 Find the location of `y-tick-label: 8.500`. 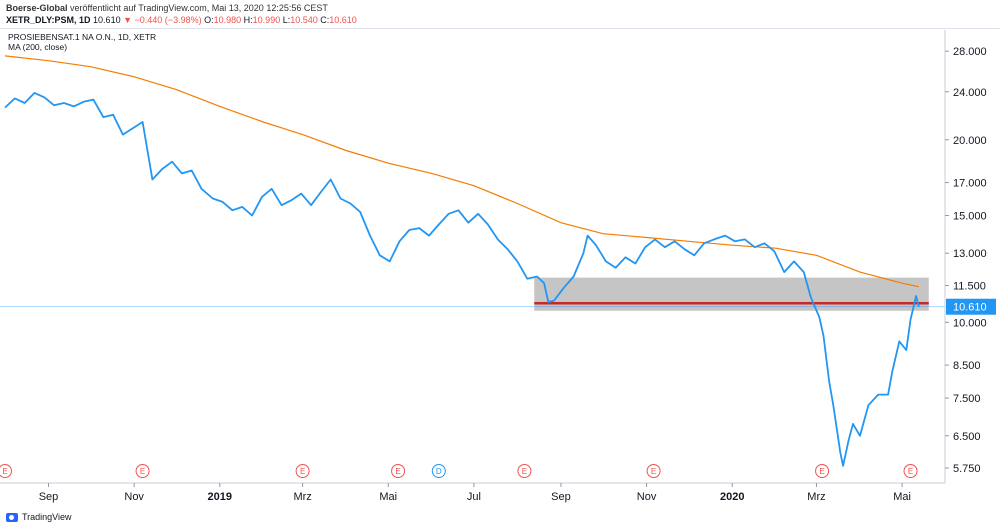

y-tick-label: 8.500 is located at coordinates (967, 366).